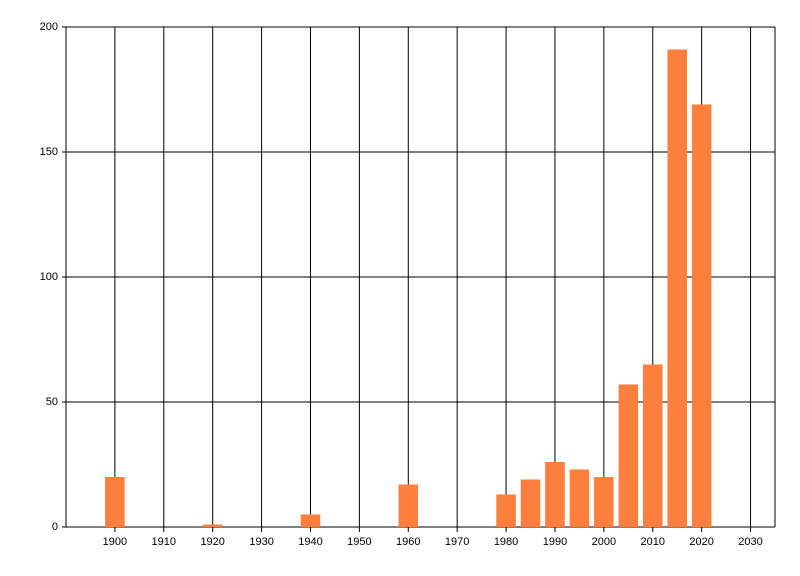 This screenshot has height=576, width=800. I want to click on x-tick-label: 1980, so click(506, 542).